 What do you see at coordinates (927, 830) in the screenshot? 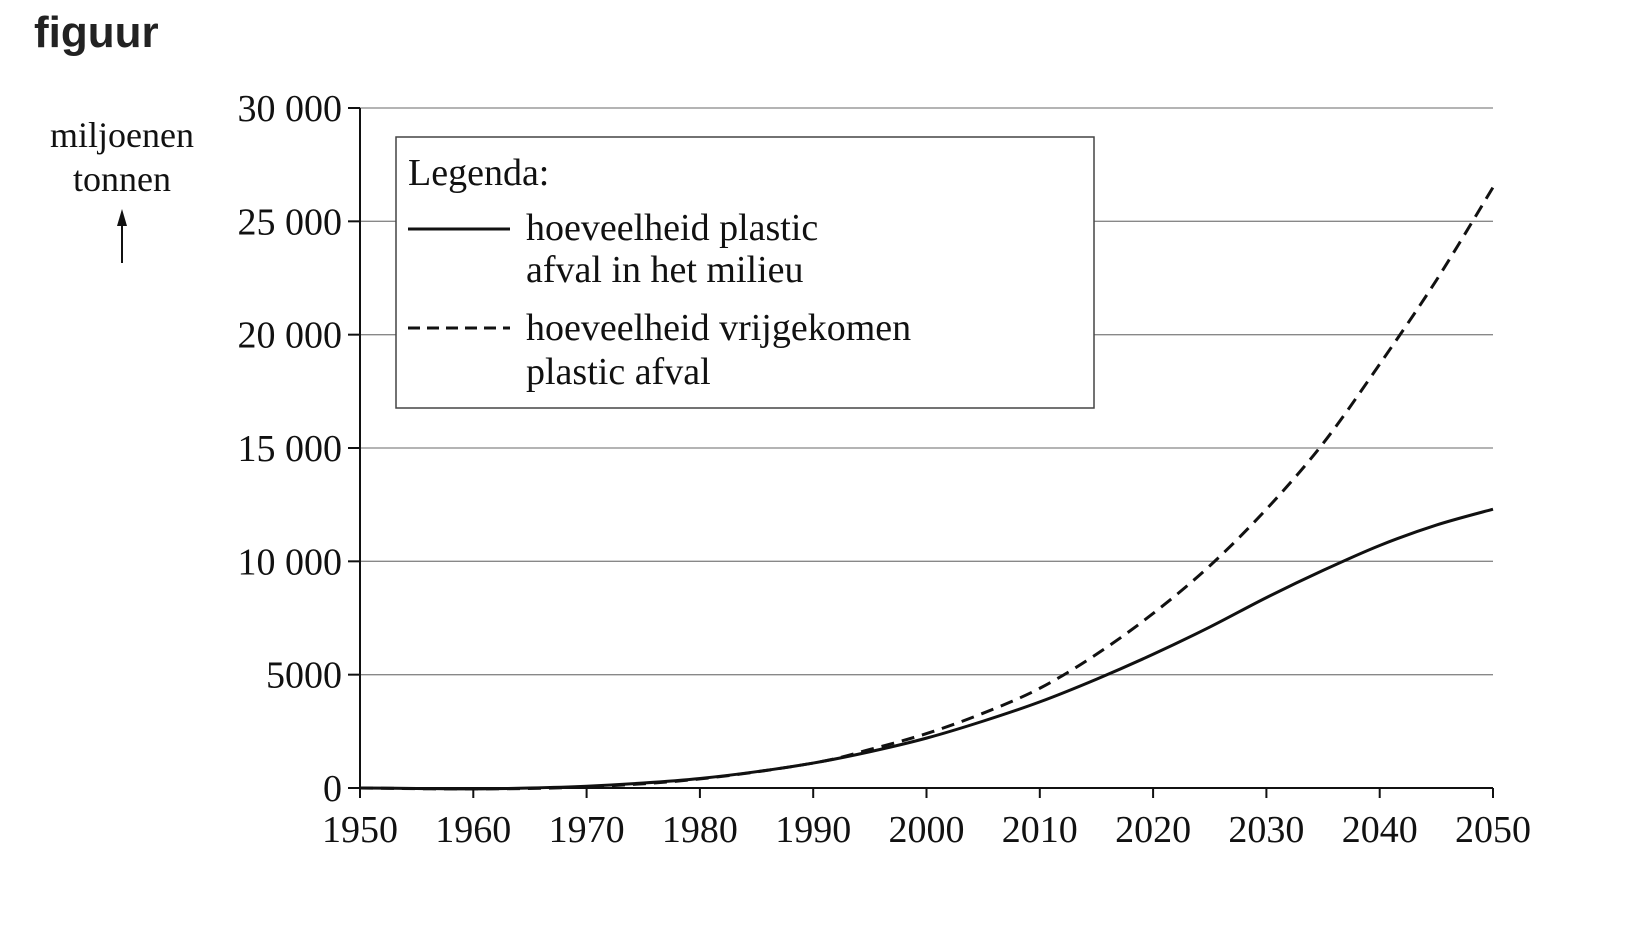
I see `x-tick-label: 2000` at bounding box center [927, 830].